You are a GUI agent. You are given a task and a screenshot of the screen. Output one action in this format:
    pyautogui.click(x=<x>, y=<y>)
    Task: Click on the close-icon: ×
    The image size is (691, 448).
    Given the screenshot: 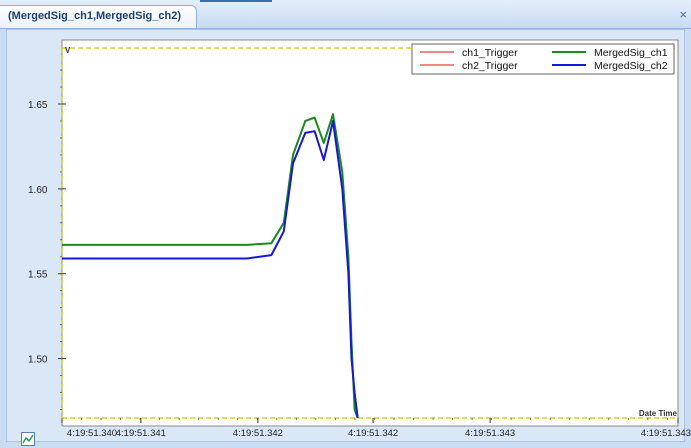 What is the action you would take?
    pyautogui.click(x=683, y=14)
    